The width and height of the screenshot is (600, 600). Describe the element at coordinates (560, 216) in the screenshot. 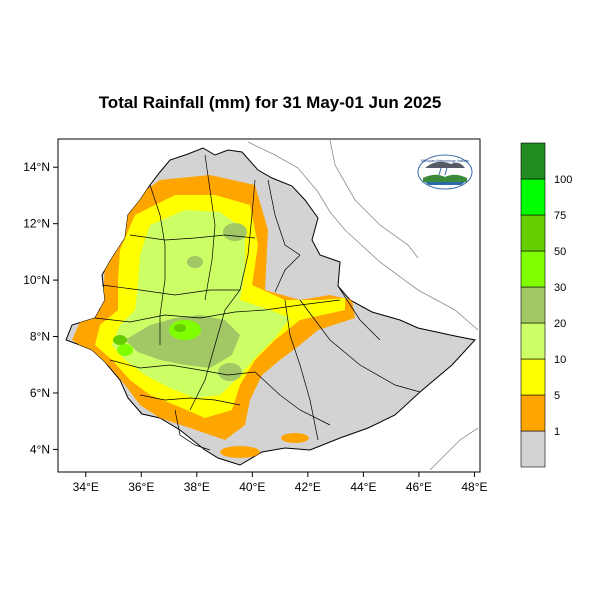

I see `legend-label: 75` at that location.